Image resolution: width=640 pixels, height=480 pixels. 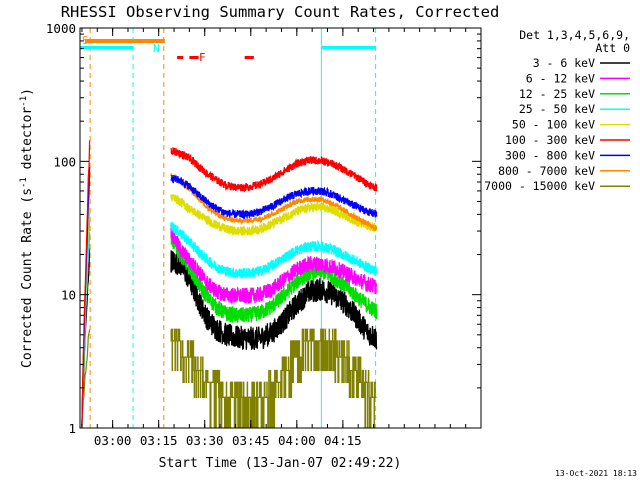 What do you see at coordinates (61, 28) in the screenshot?
I see `y-tick-label-3: 1000` at bounding box center [61, 28].